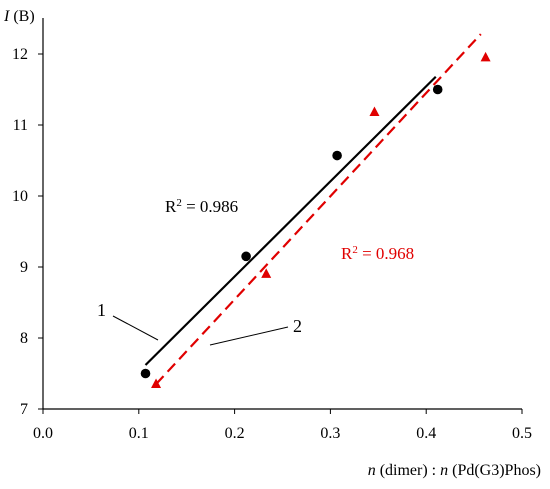 This screenshot has height=489, width=550. I want to click on y-axis-title-italic: I, so click(6, 16).